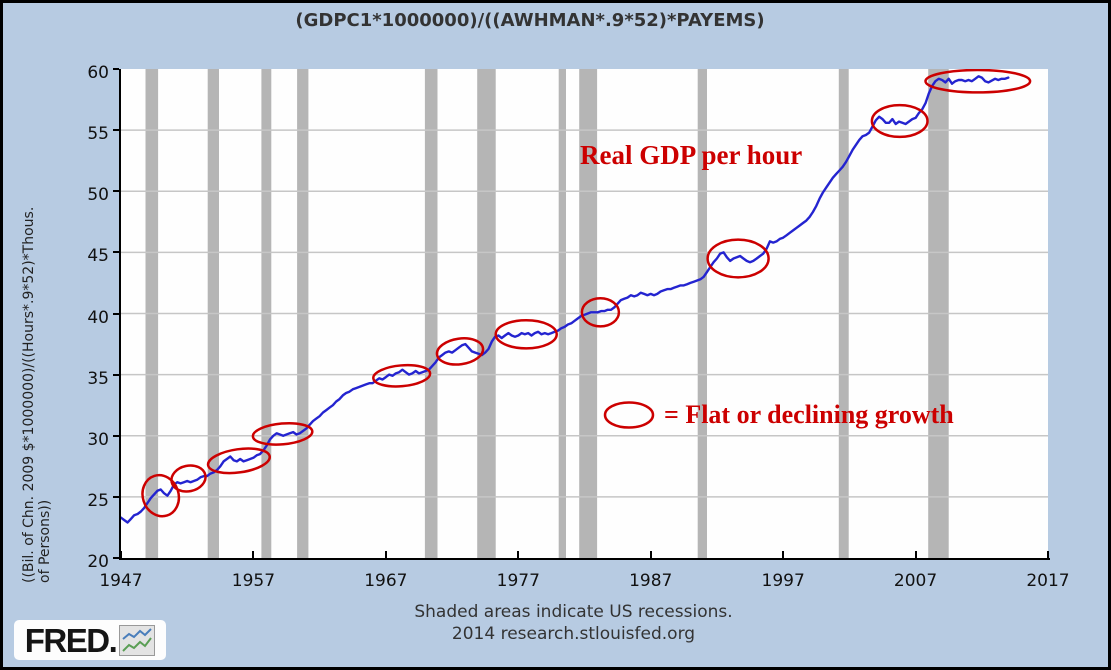 This screenshot has height=670, width=1111. What do you see at coordinates (629, 415) in the screenshot?
I see `legend-ellipse-icon` at bounding box center [629, 415].